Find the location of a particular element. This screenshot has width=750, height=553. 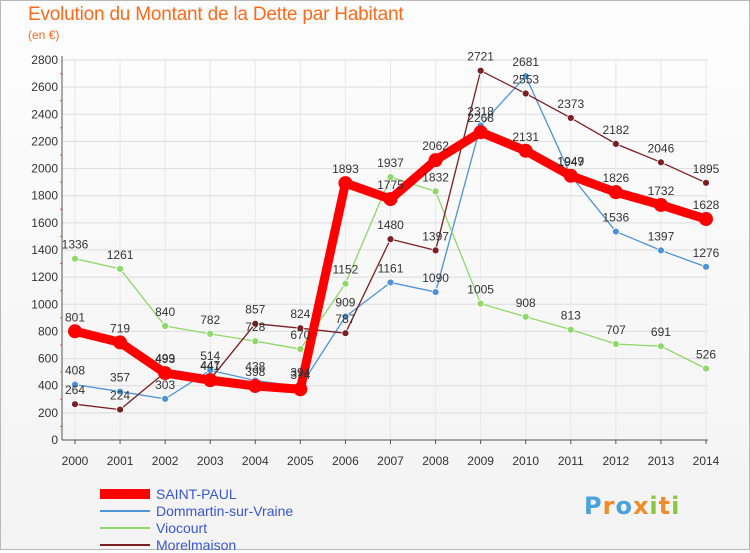

data-label: 447 is located at coordinates (210, 365).